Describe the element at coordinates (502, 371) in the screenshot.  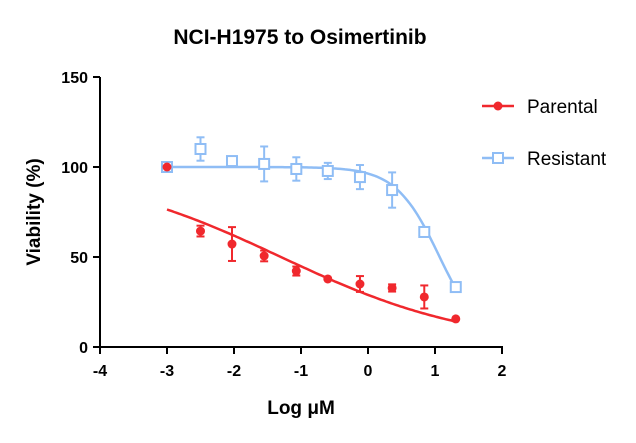
I see `x-tick-label: 2` at that location.